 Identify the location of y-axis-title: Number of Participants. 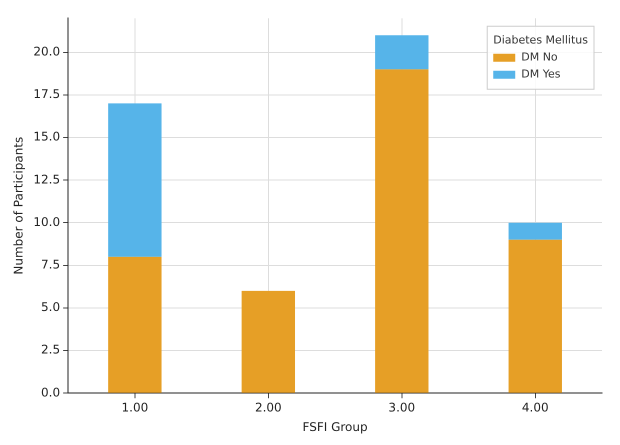
(18, 205).